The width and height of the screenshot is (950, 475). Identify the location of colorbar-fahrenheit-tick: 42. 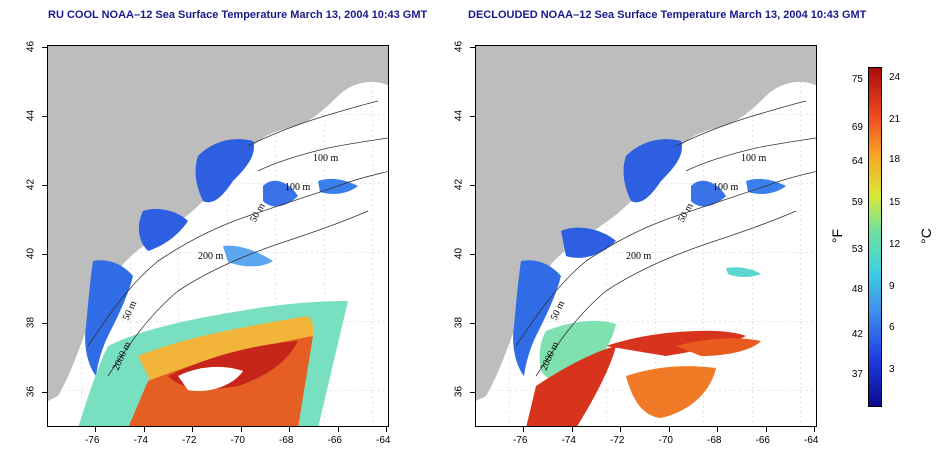
(857, 334).